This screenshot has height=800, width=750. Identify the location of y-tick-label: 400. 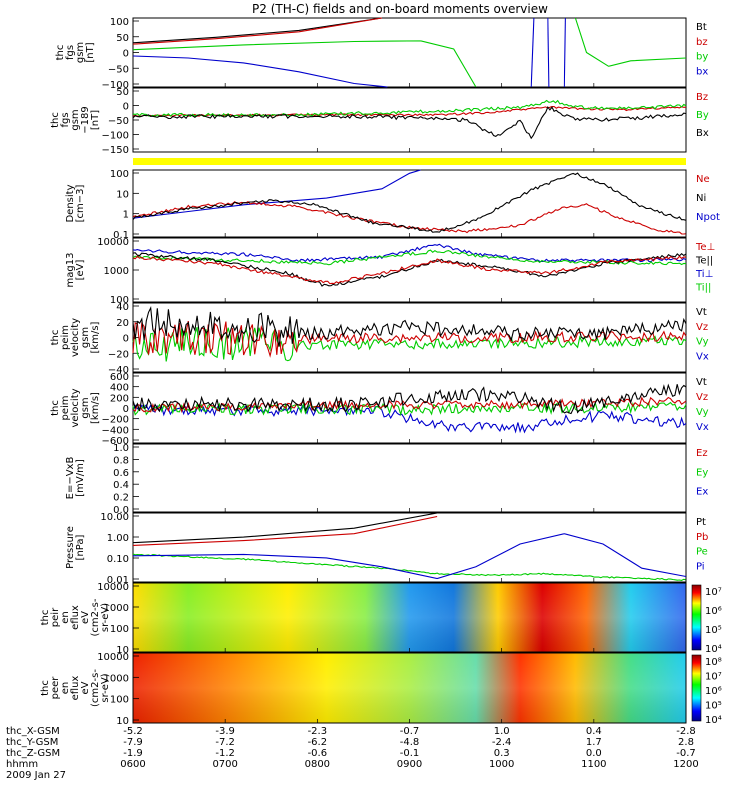
(119, 388).